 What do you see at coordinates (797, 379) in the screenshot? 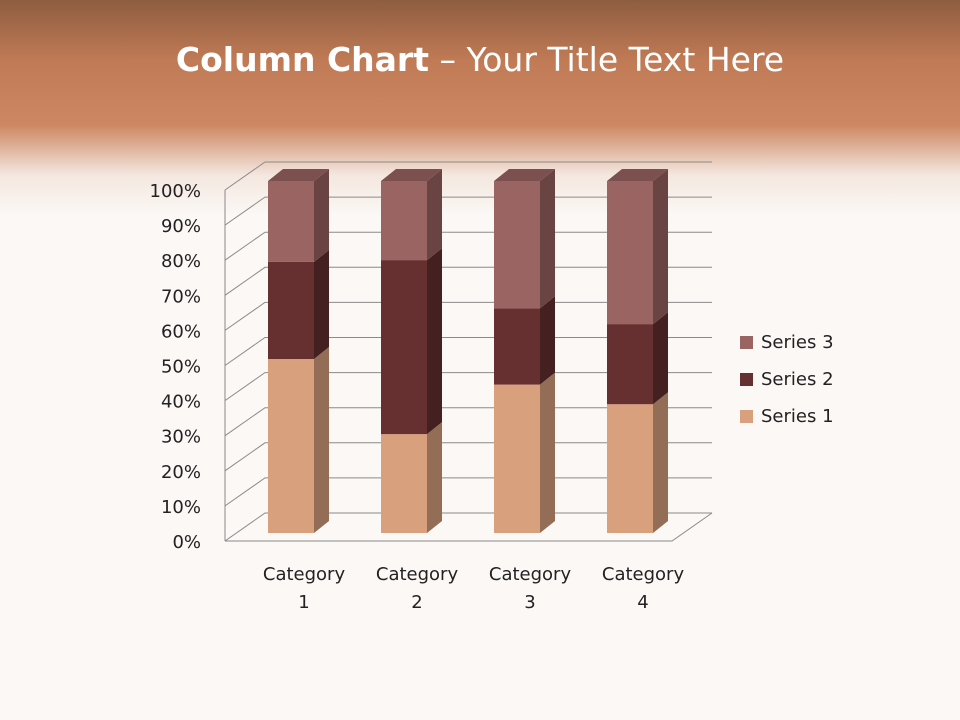
I see `legend-label: Series 2` at bounding box center [797, 379].